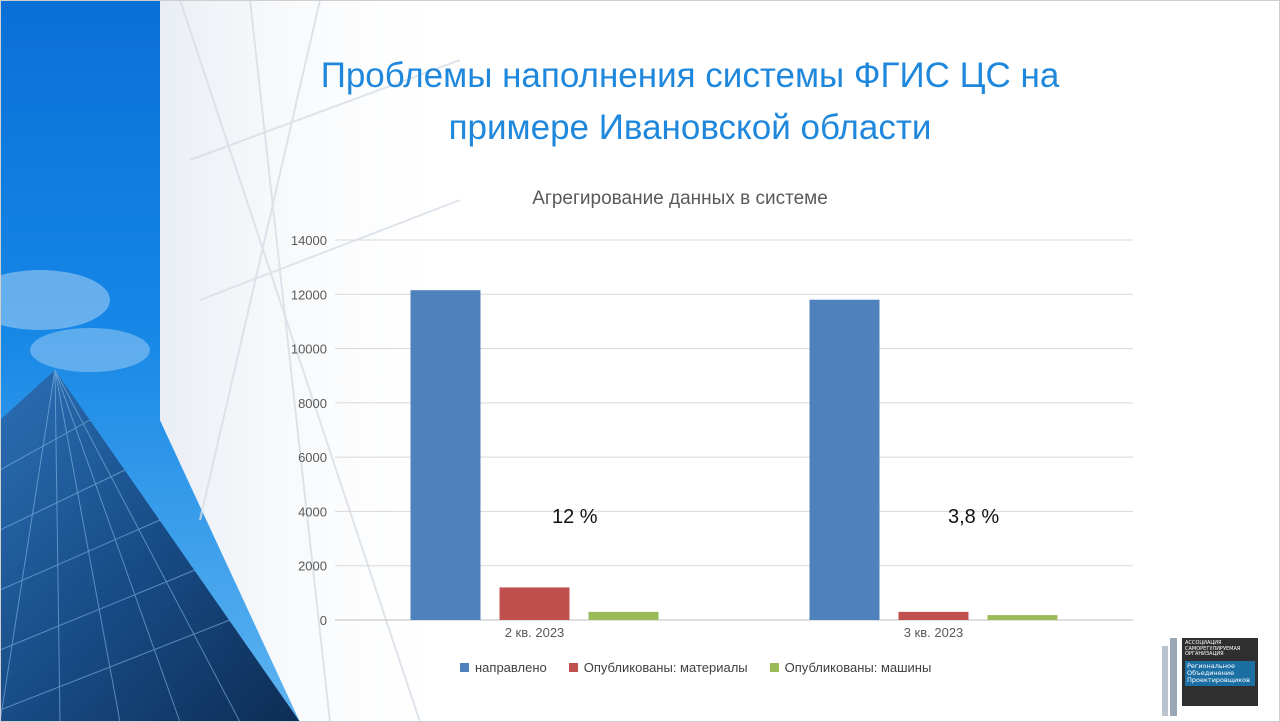  What do you see at coordinates (680, 198) in the screenshot?
I see `chart-title: Агрегирование данных в системе` at bounding box center [680, 198].